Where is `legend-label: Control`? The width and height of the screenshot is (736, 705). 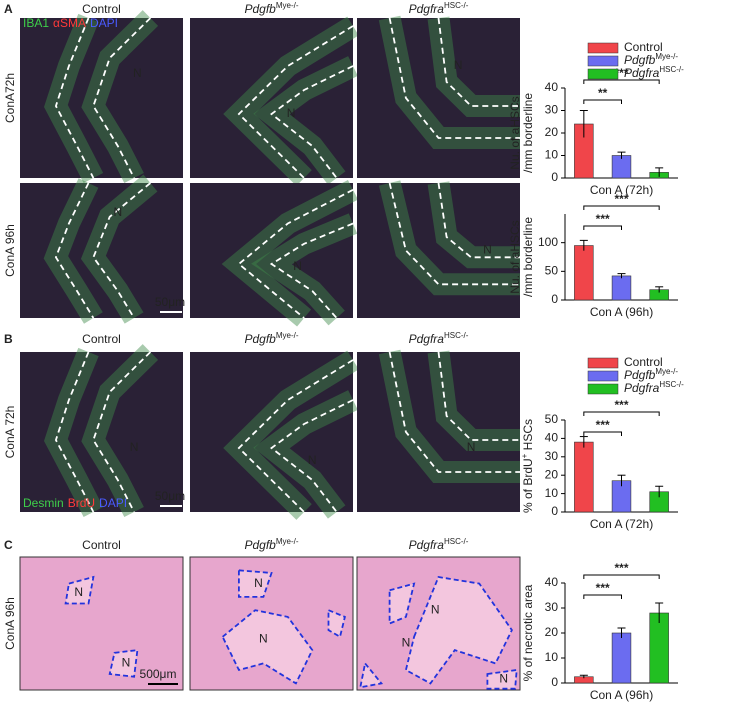
legend-label: Control is located at coordinates (643, 362).